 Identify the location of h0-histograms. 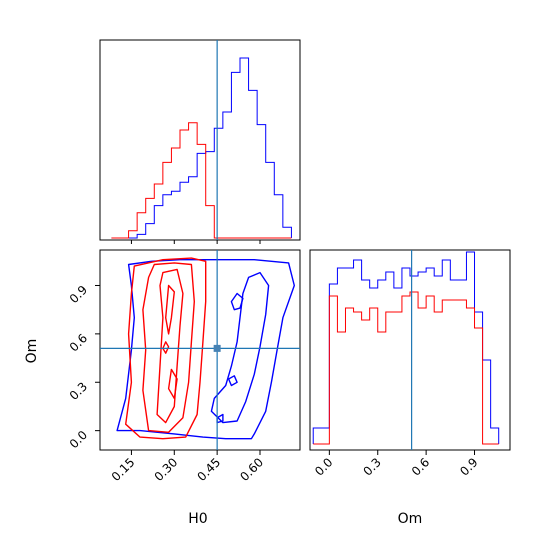
(201, 148).